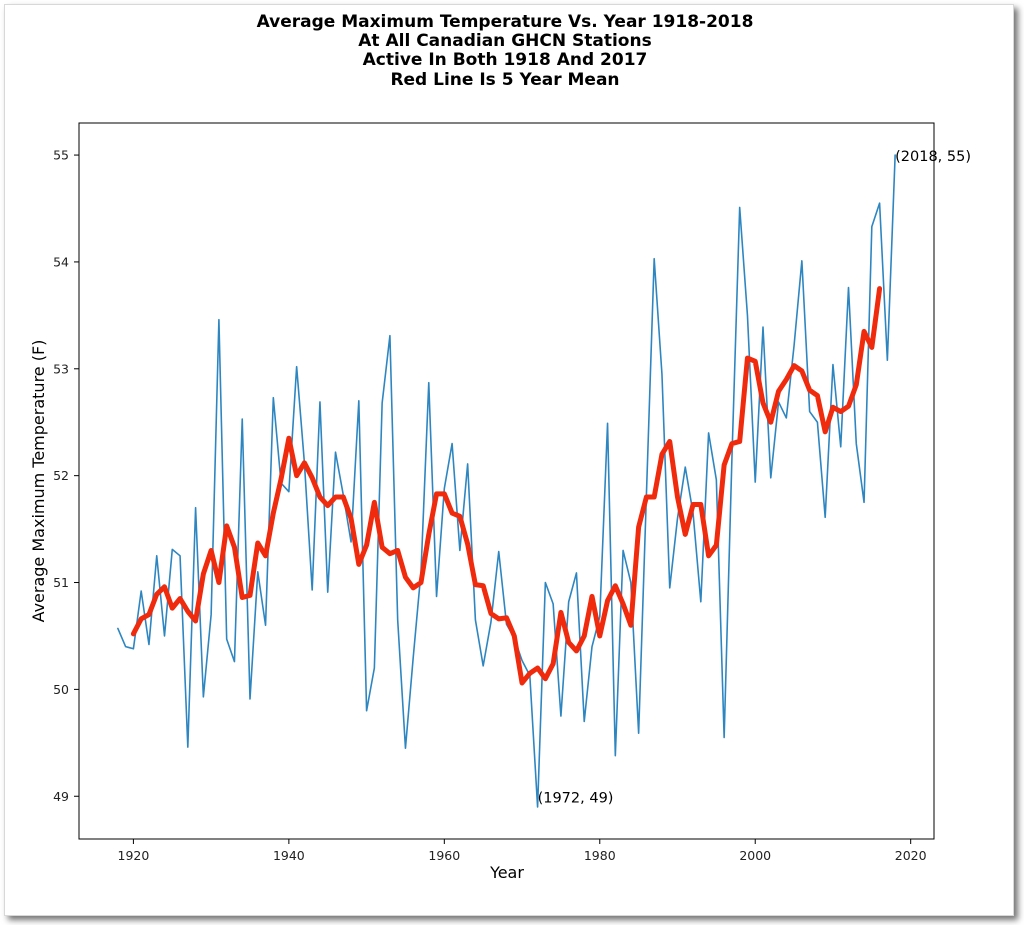  What do you see at coordinates (61, 582) in the screenshot?
I see `y-tick-label: 51` at bounding box center [61, 582].